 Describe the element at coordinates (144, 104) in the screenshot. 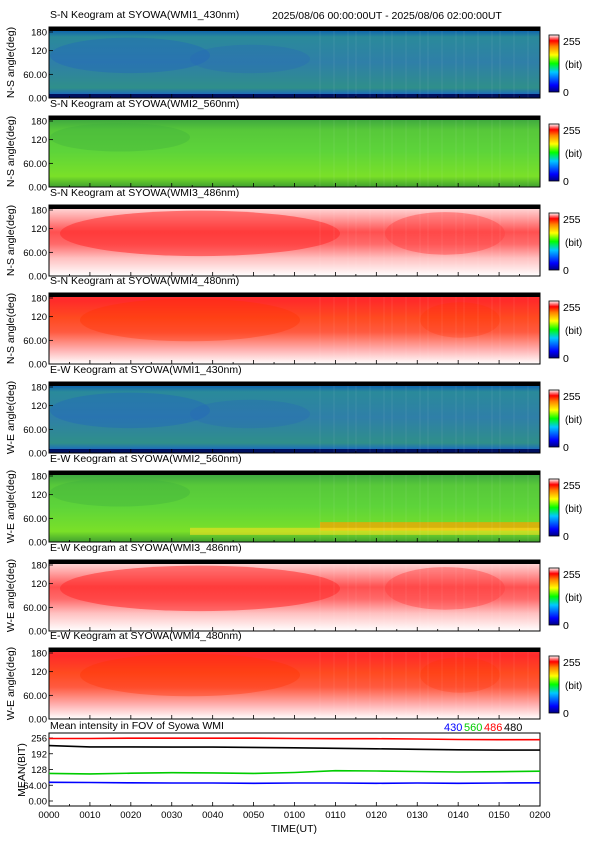

I see `panel-title: S-N Keogram at SYOWA(WMI2_560nm)` at that location.